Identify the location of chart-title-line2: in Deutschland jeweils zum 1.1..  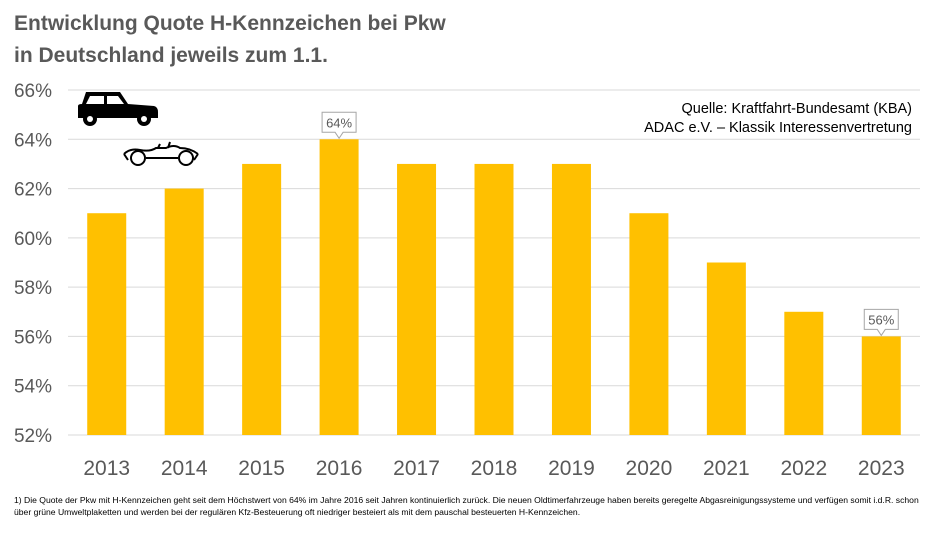
(171, 55).